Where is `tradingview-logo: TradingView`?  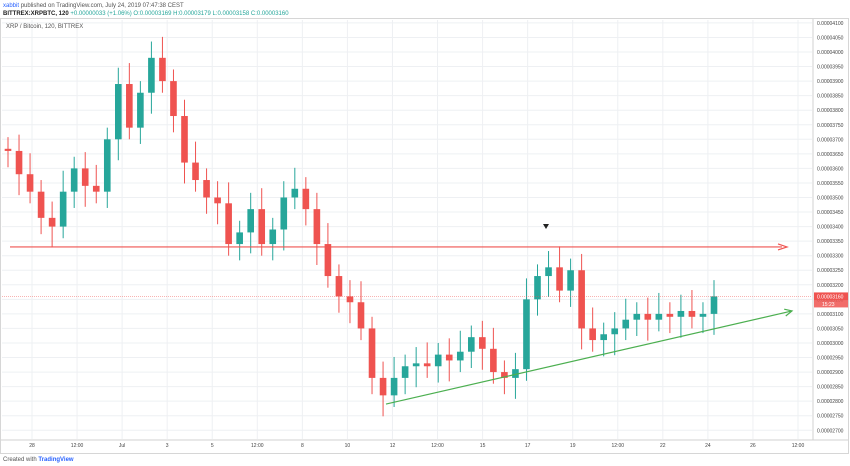 tradingview-logo: TradingView is located at coordinates (56, 460).